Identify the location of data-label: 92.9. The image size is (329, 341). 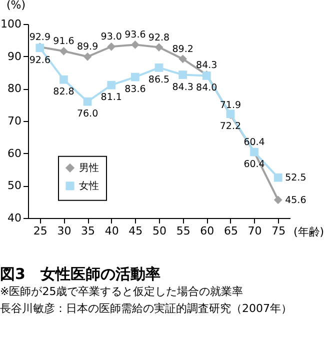
(39, 37).